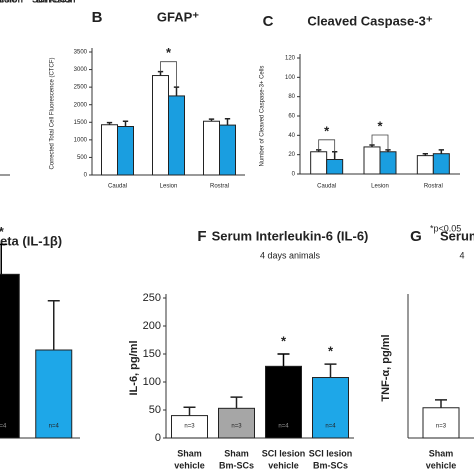 The height and width of the screenshot is (474, 474). I want to click on chart-title: eta (IL-1β), so click(31, 240).